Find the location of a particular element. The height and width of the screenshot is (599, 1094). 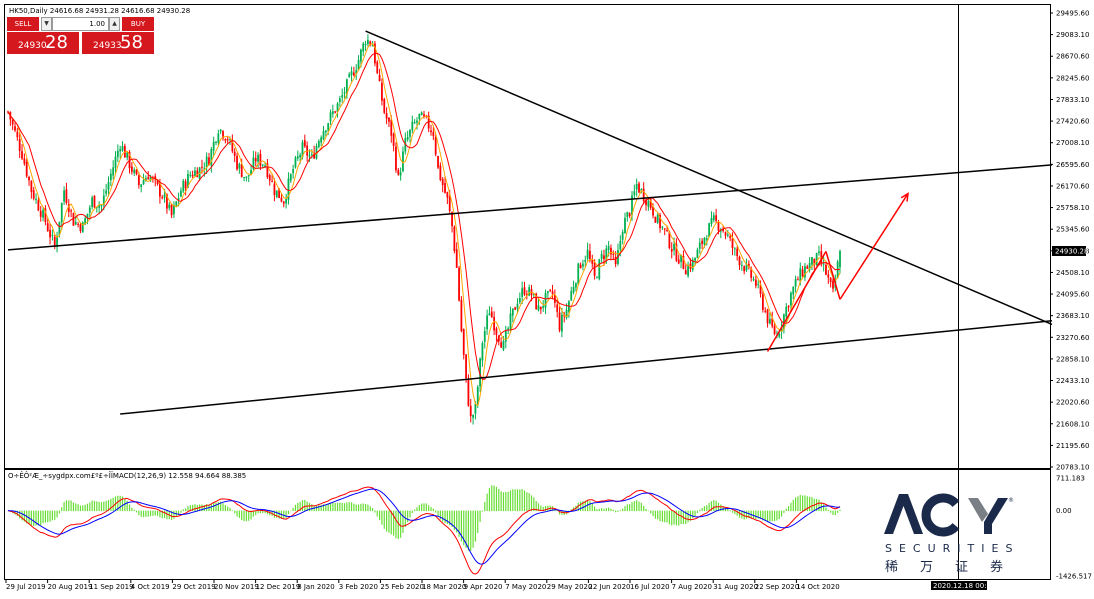

lot-decrease-arrow-icon: ▼ is located at coordinates (46, 24).